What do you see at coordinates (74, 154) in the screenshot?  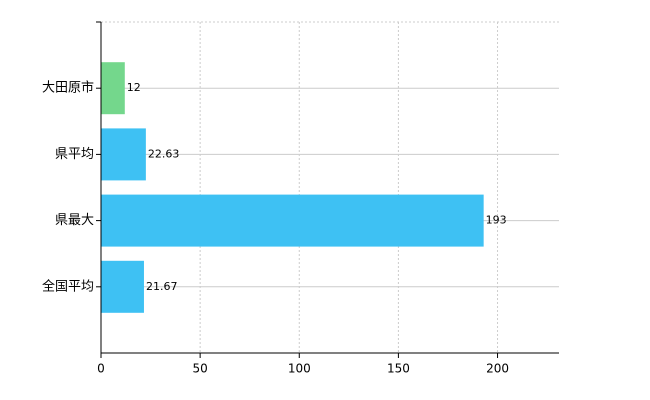 I see `y-tick-label: 県平均` at bounding box center [74, 154].